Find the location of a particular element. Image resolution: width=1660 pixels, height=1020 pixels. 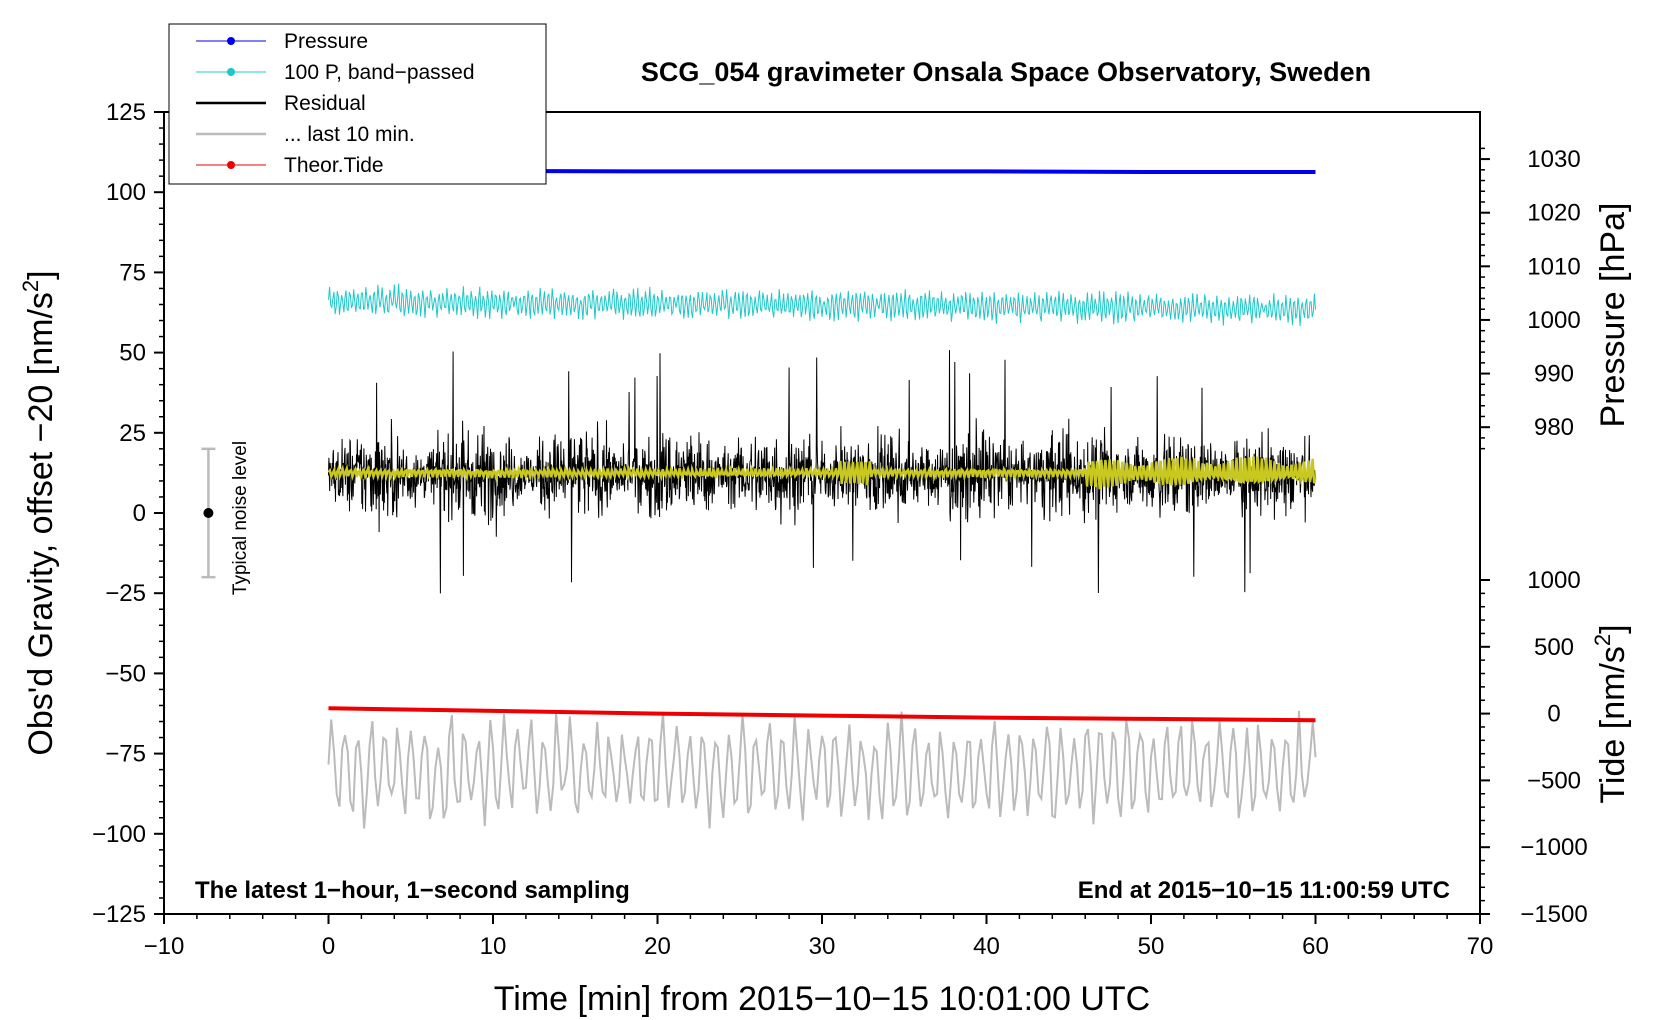

x-tick-label: 10 is located at coordinates (493, 946).